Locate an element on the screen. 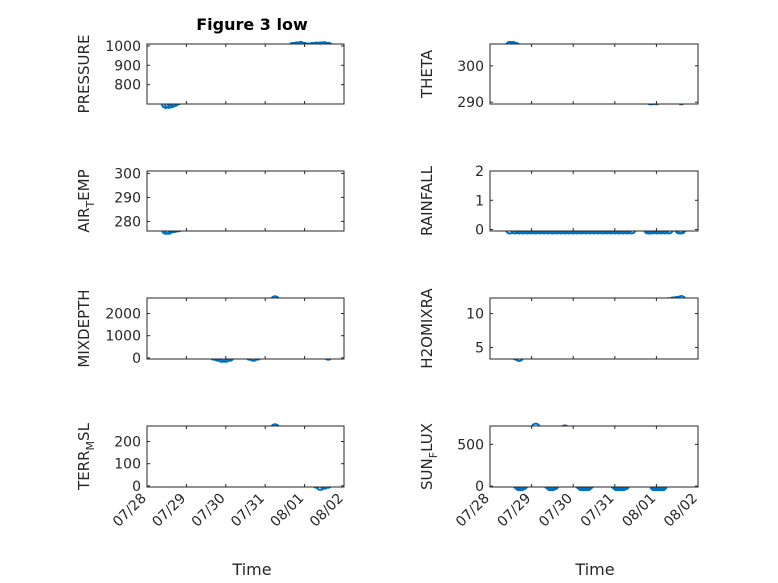 The height and width of the screenshot is (583, 778). y-axis-label: TERRMSL is located at coordinates (86, 456).